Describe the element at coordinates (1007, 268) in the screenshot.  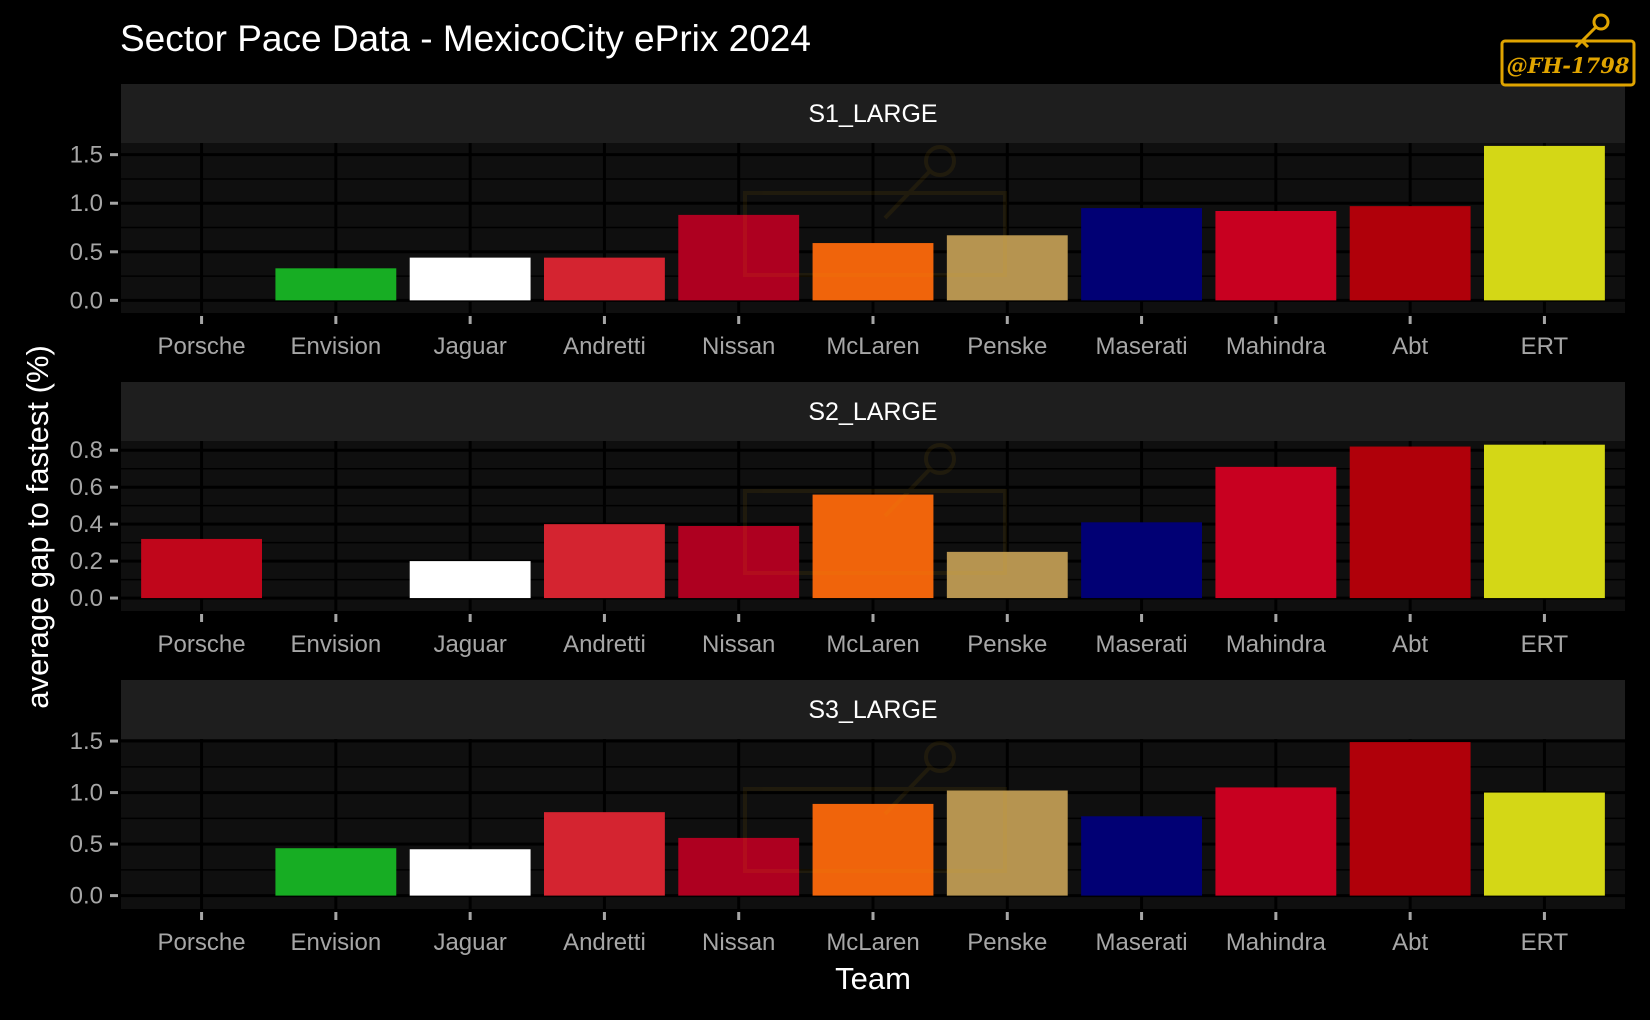
I see `bar-s1-large-penske` at that location.